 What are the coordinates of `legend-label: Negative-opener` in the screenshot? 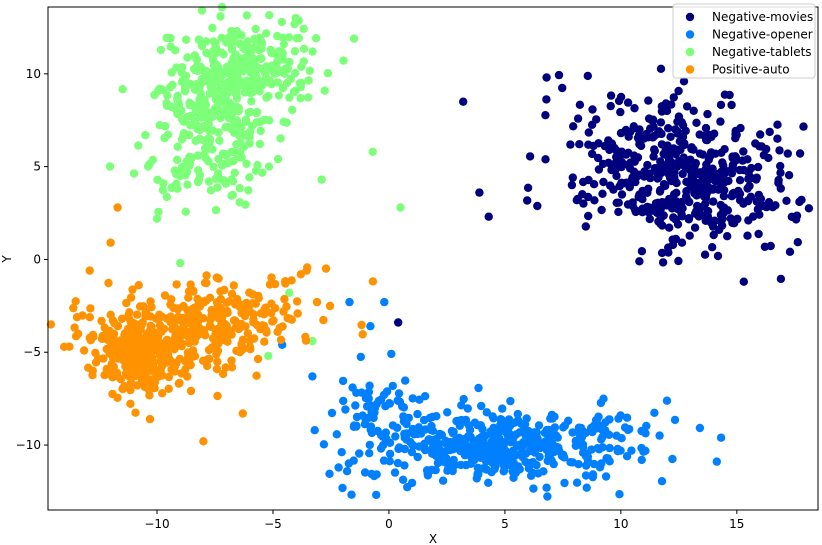 It's located at (762, 35).